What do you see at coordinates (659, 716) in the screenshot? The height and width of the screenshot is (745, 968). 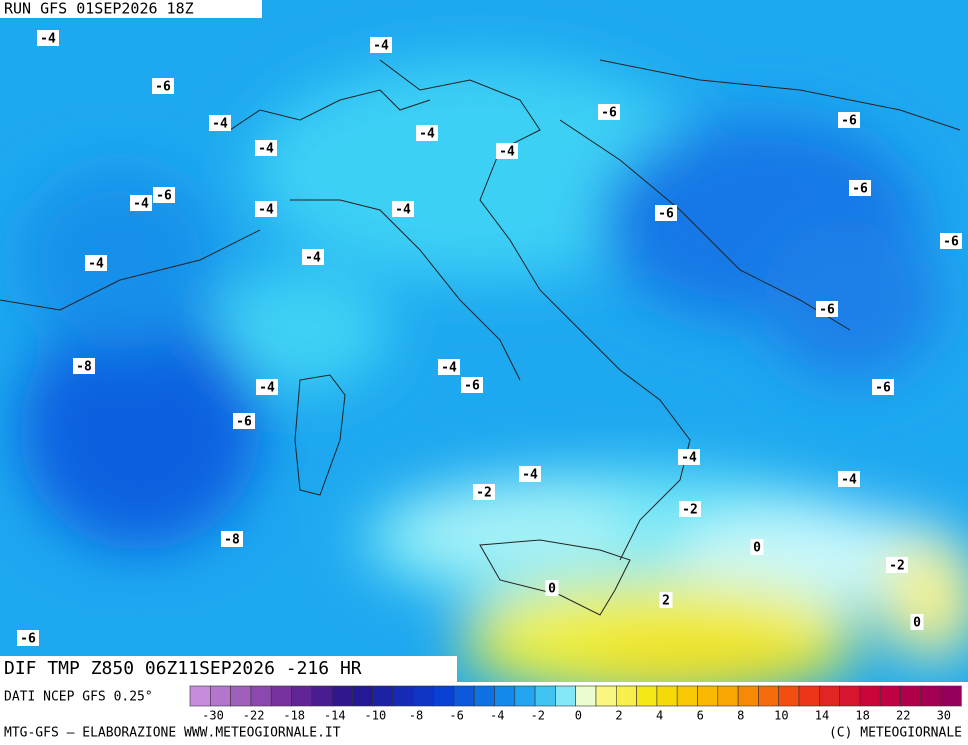 I see `colorbar-label: 4` at bounding box center [659, 716].